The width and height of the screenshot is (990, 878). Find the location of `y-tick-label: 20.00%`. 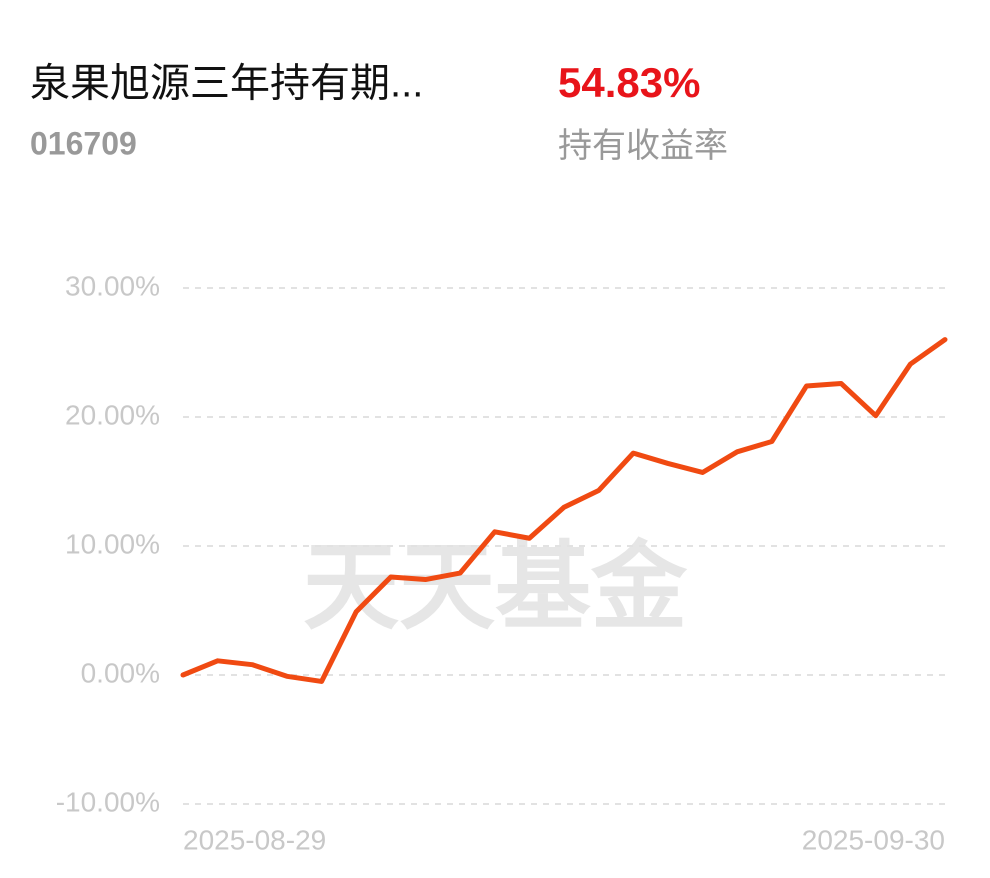

y-tick-label: 20.00% is located at coordinates (112, 414).